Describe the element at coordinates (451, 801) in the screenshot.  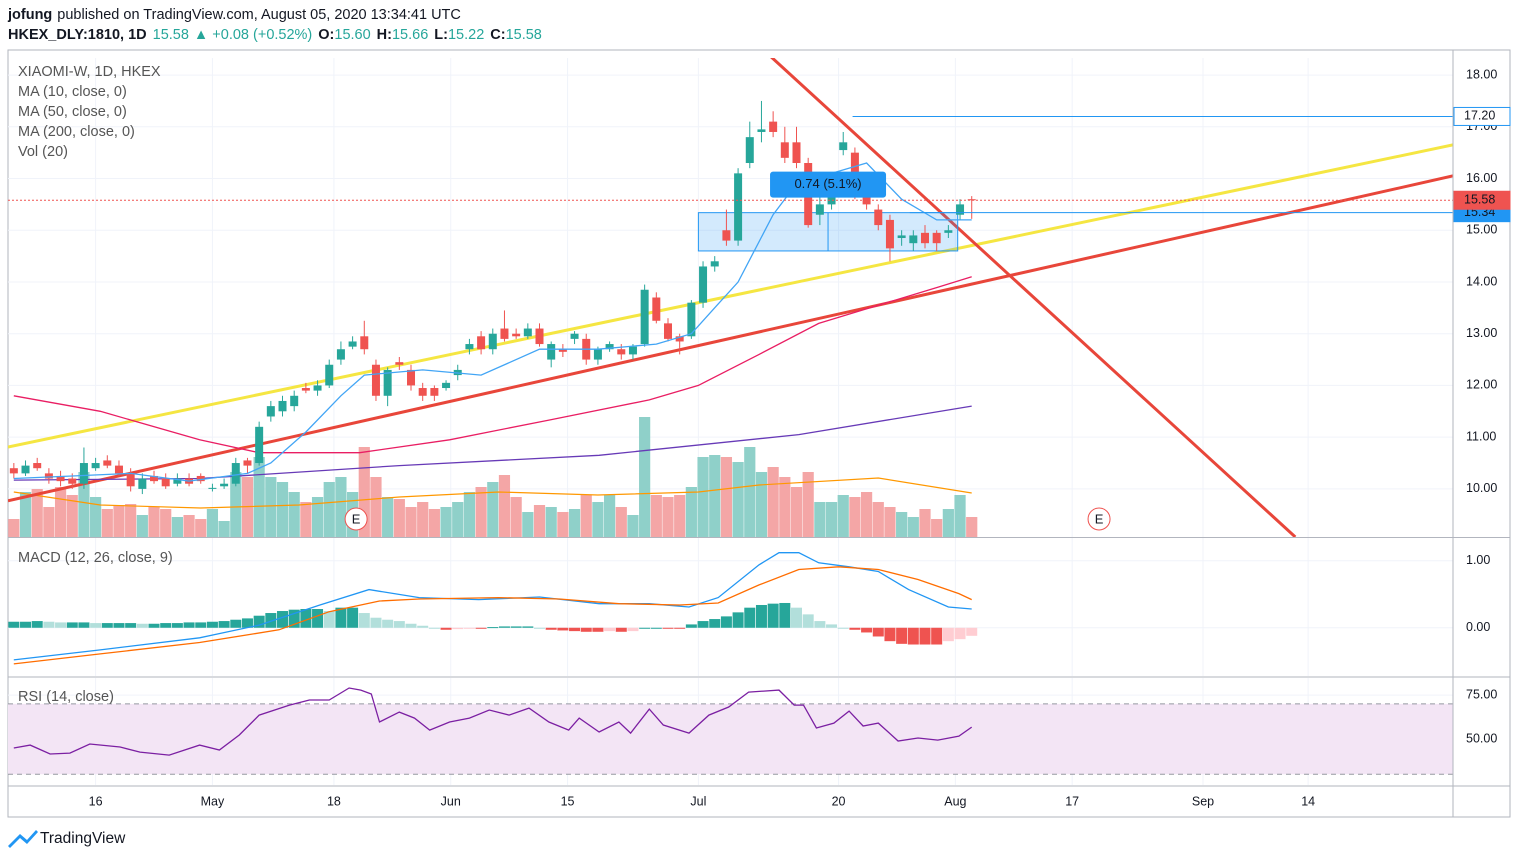
I see `x-tick-label: Jun` at that location.